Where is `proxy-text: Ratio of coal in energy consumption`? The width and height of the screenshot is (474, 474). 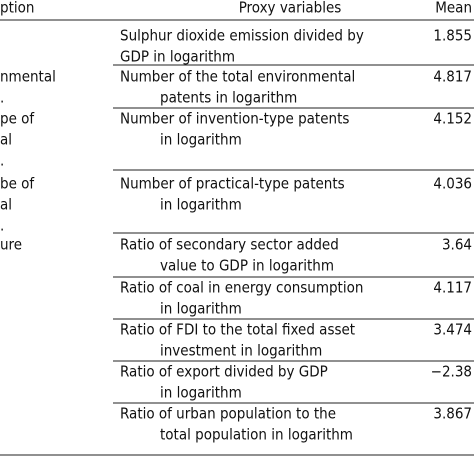
proxy-text: Ratio of coal in energy consumption is located at coordinates (241, 288).